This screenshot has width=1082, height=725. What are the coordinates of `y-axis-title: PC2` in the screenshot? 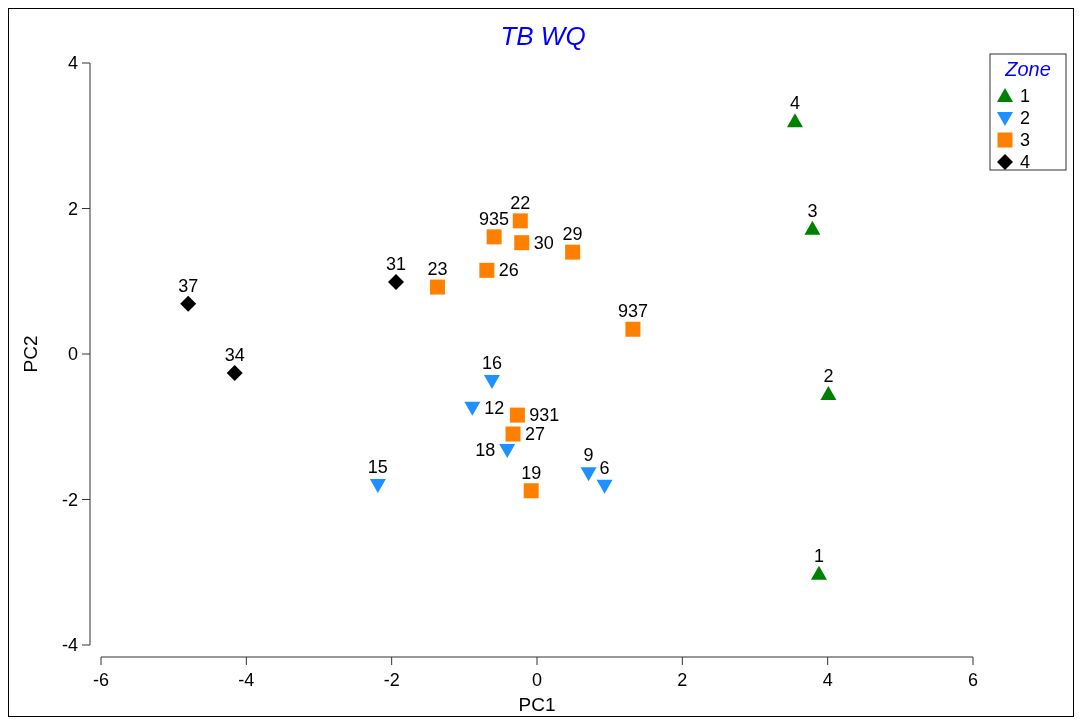 It's located at (30, 354).